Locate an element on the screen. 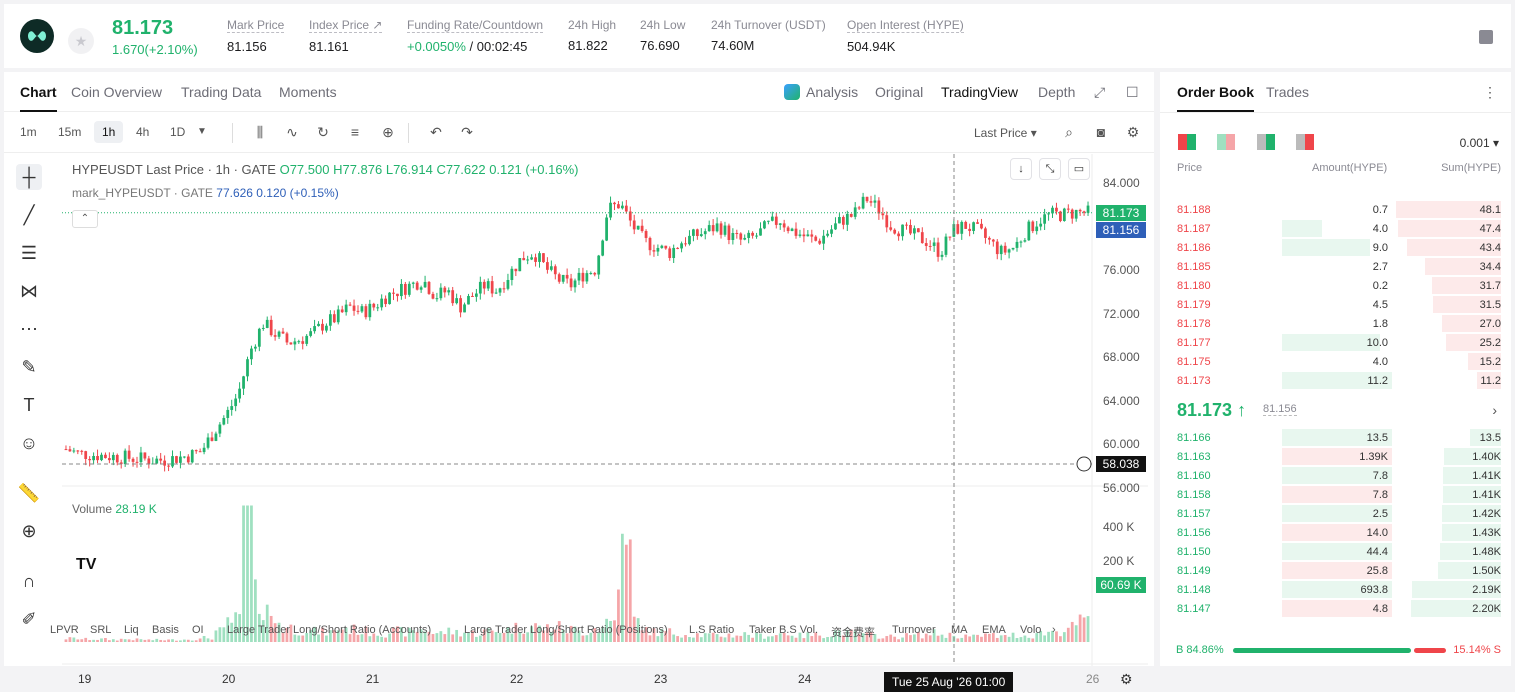 The height and width of the screenshot is (692, 1515). mid-price: 81.173 ↑ is located at coordinates (1212, 410).